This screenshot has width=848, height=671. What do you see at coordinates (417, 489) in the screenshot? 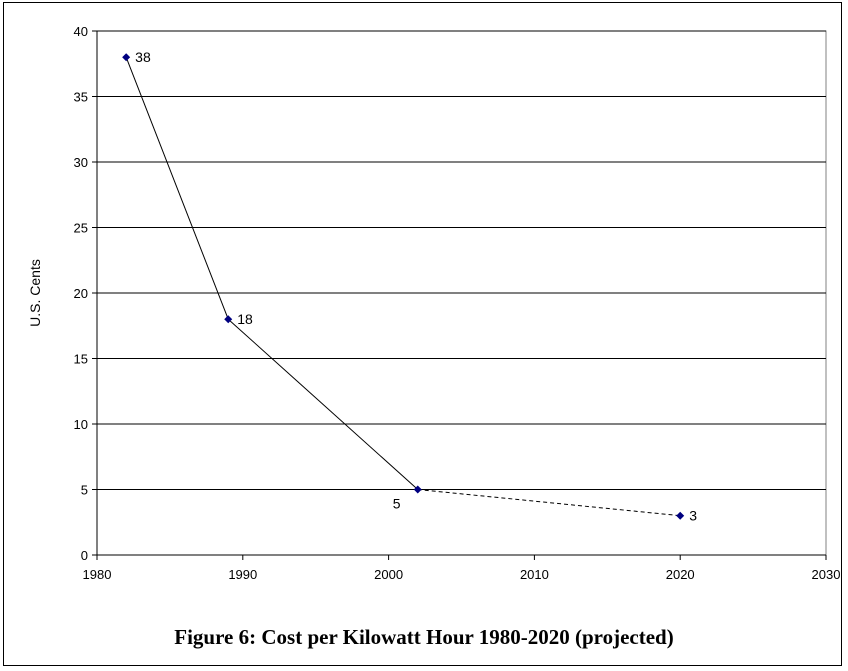
I see `data-point-2002` at bounding box center [417, 489].